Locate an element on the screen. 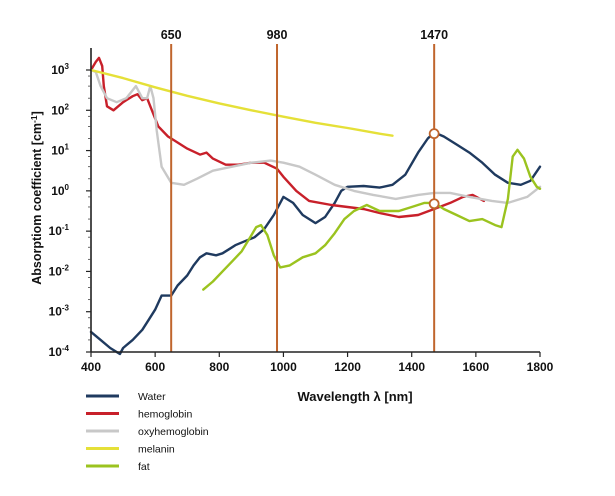 This screenshot has width=615, height=496. x-tick-label-600: 600 is located at coordinates (155, 367).